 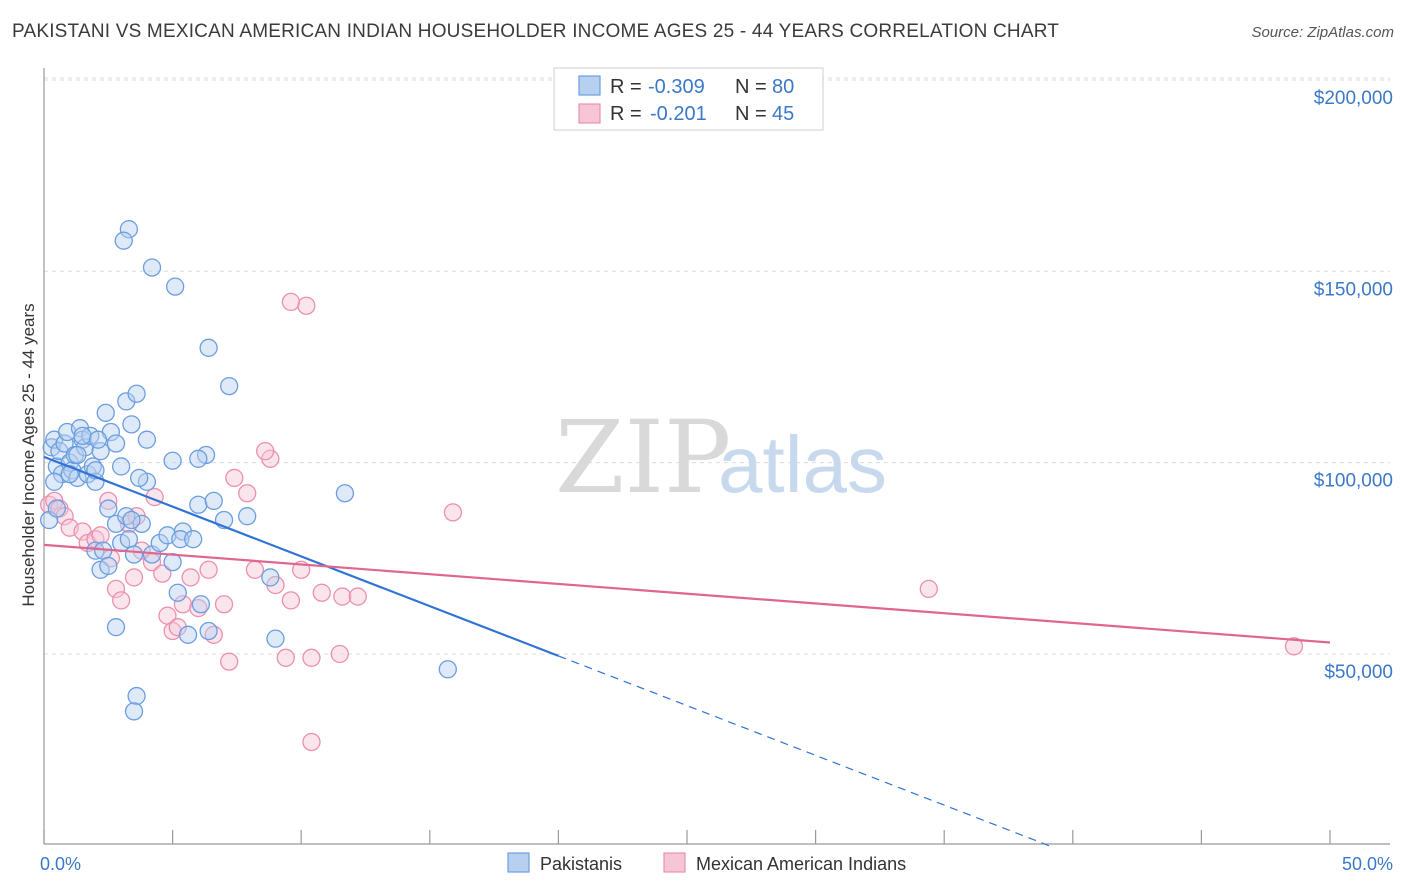 I want to click on legend-r-label-1: R =, so click(x=626, y=87).